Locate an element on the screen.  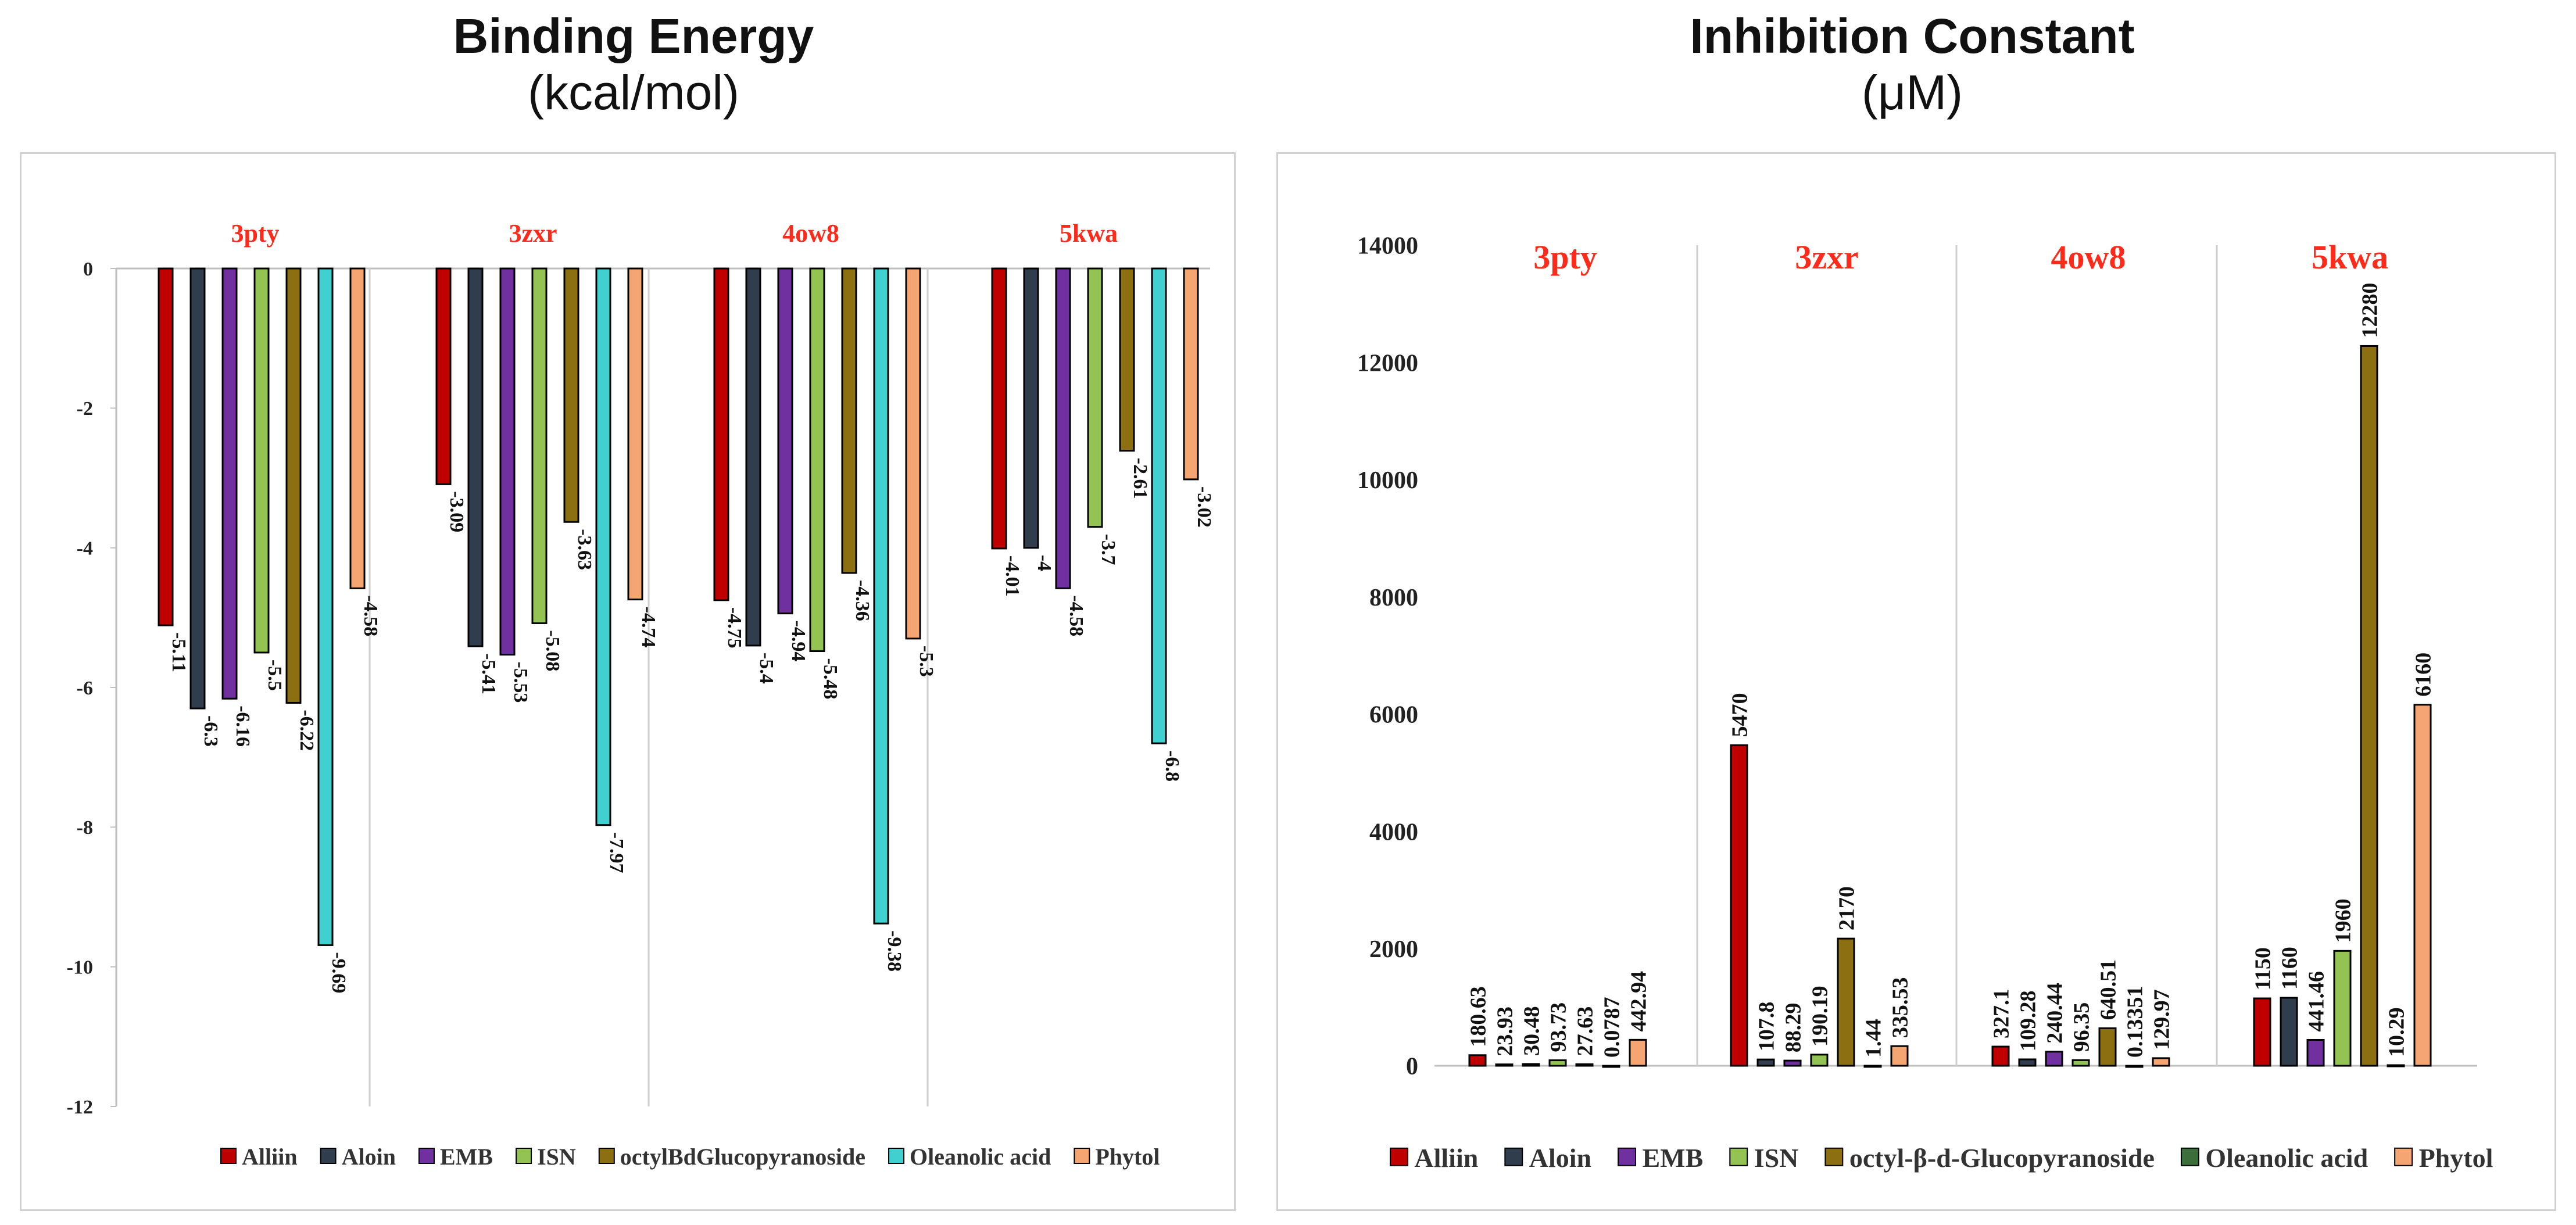
data-label: 2170 is located at coordinates (1847, 908).